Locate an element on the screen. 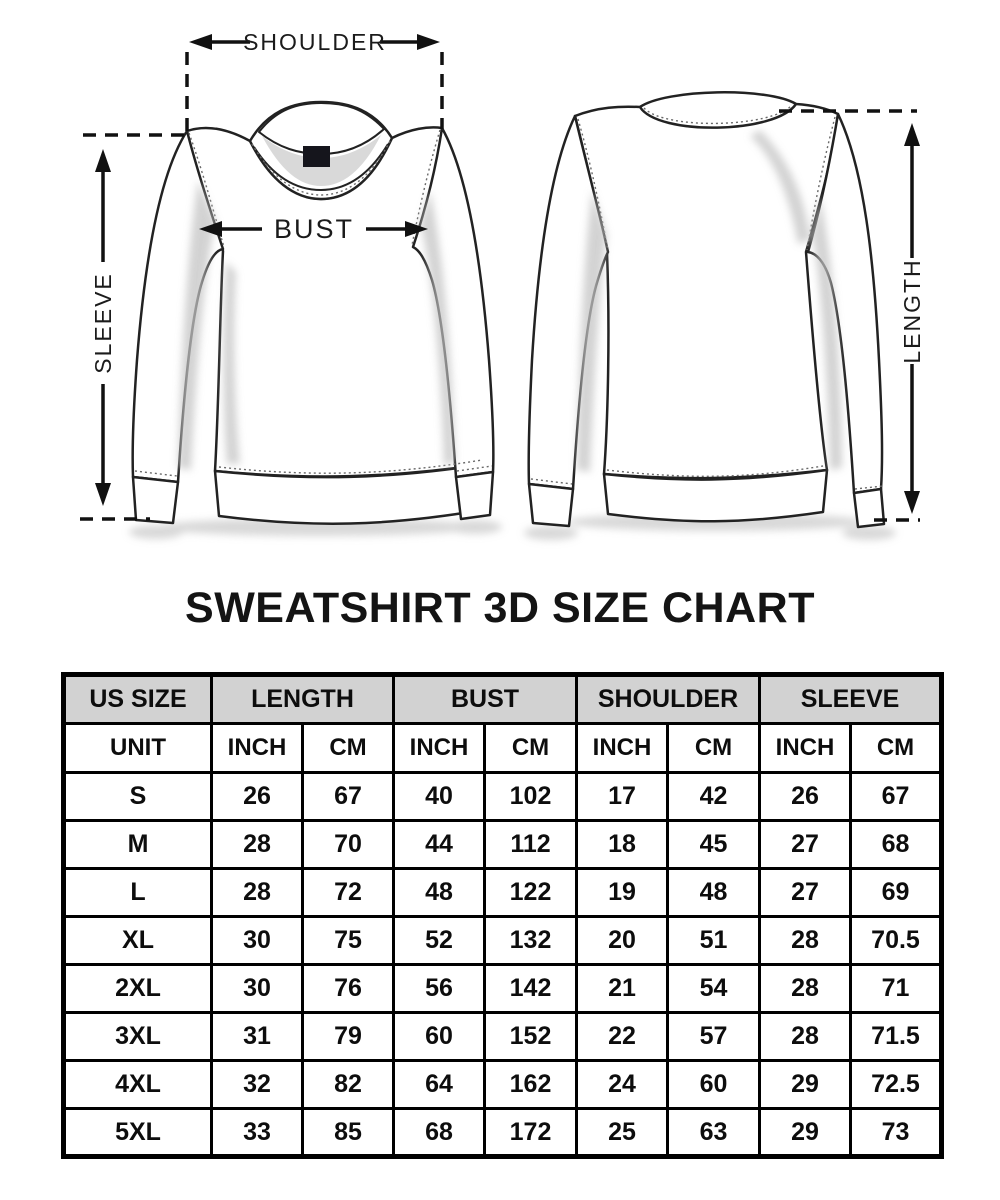 The width and height of the screenshot is (1000, 1200). front-shading is located at coordinates (316, 325).